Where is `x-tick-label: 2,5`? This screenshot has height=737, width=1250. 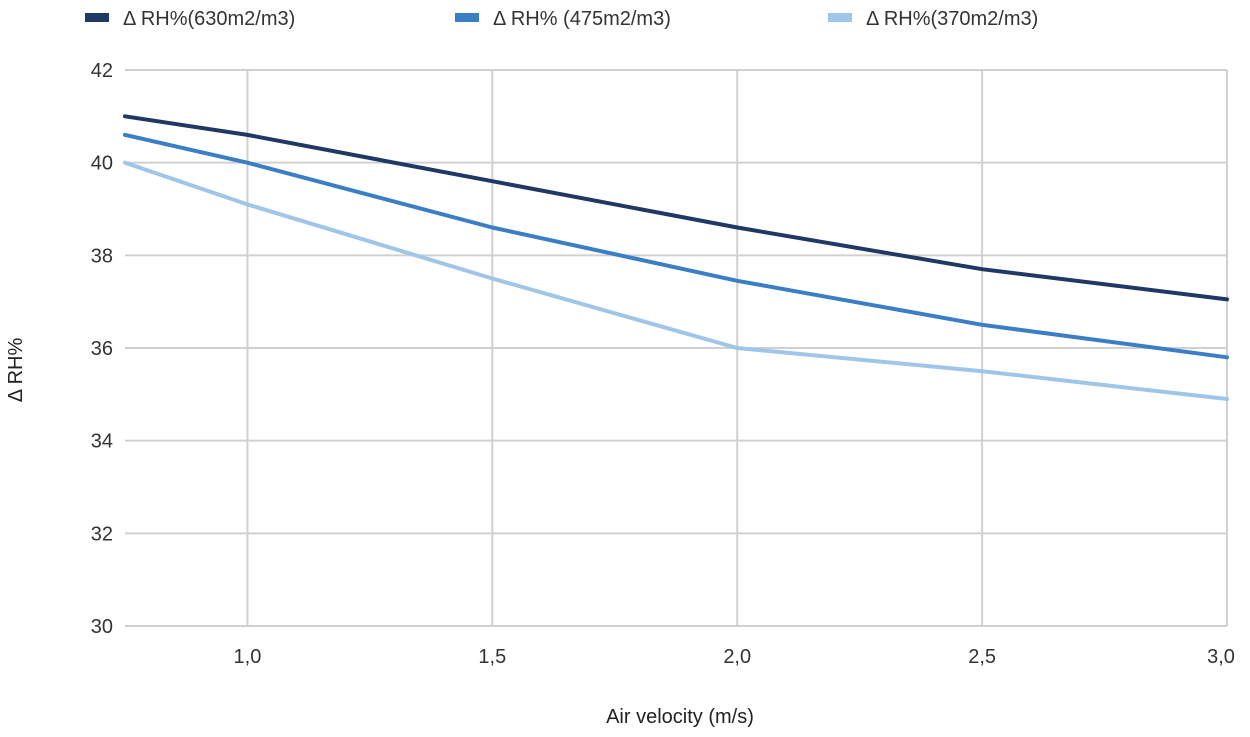
x-tick-label: 2,5 is located at coordinates (982, 657).